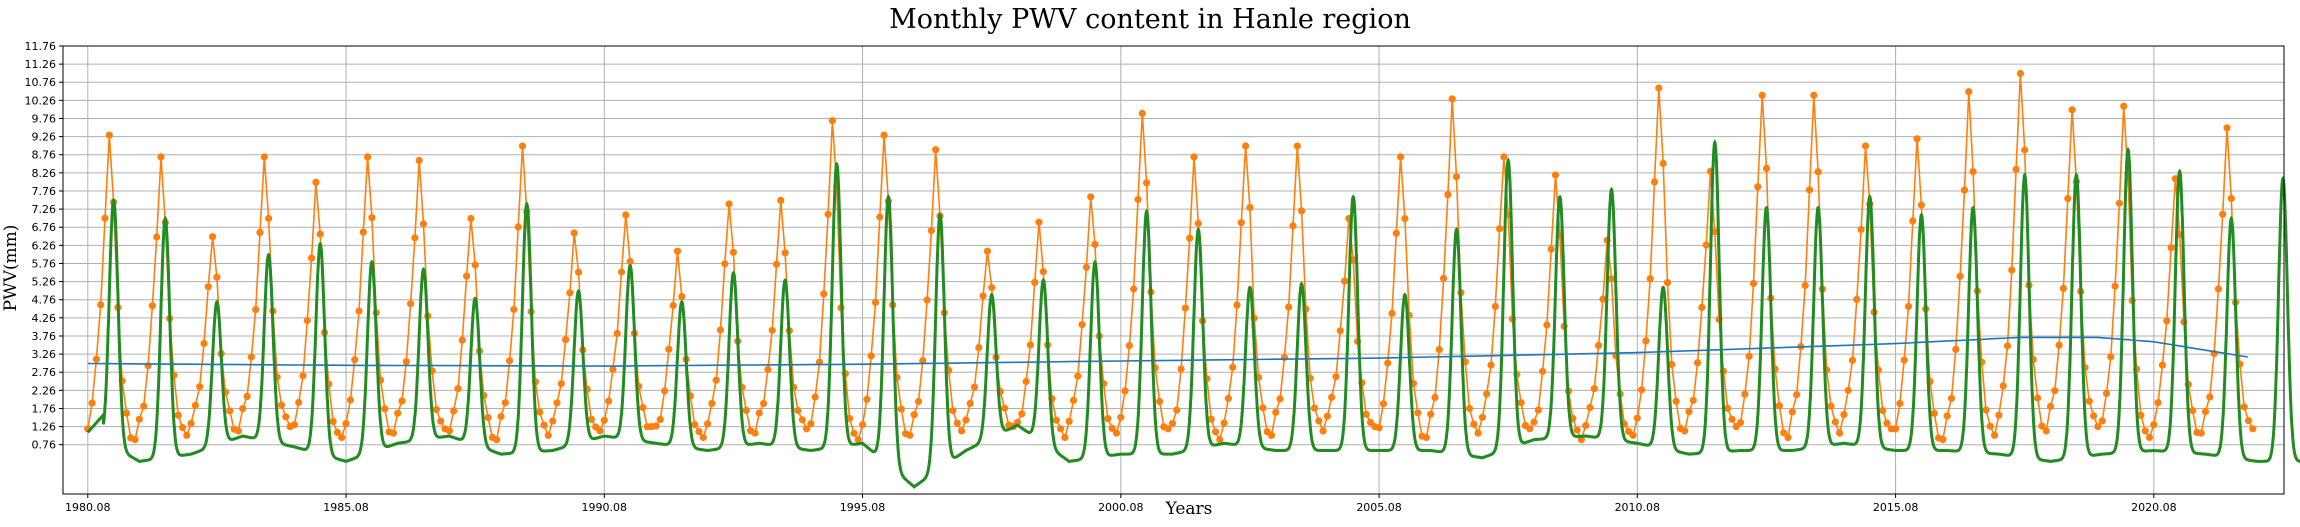 The image size is (2300, 527). Describe the element at coordinates (44, 263) in the screenshot. I see `y-tick-label: 5.76` at that location.